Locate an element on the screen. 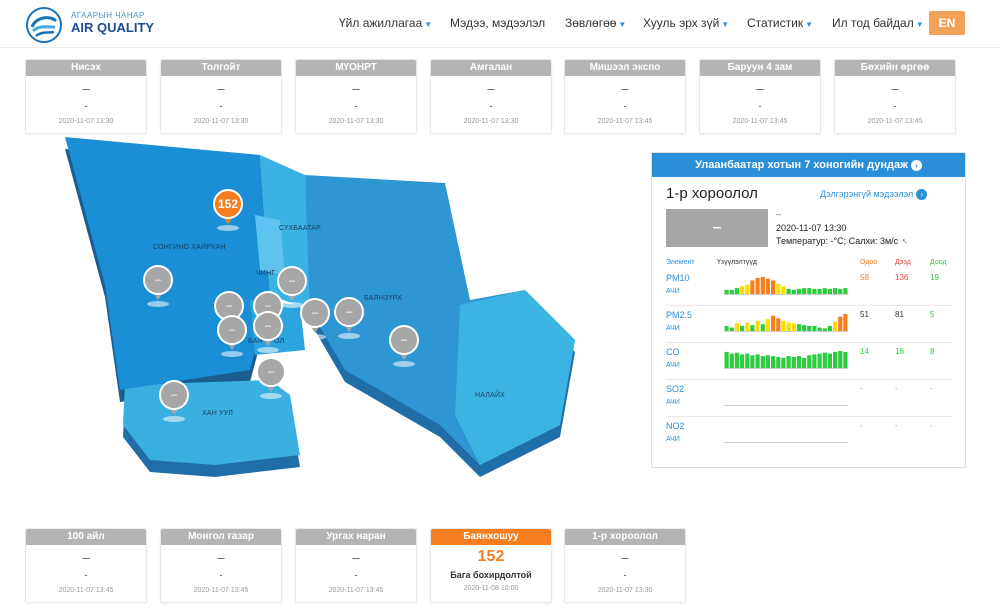 This screenshot has width=1000, height=609. detail-link: Дэлгэрэнгүй мэдээлэл › is located at coordinates (874, 195).